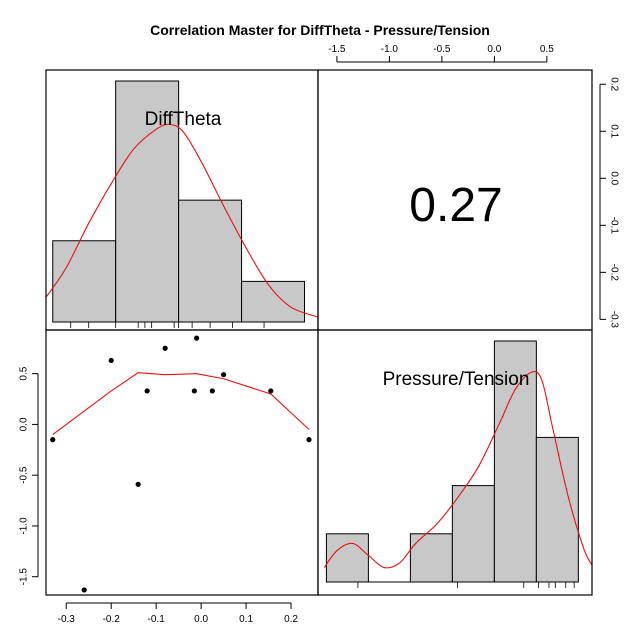 Image resolution: width=640 pixels, height=640 pixels. Describe the element at coordinates (67, 619) in the screenshot. I see `bottom-tick-label-0: -0.3` at that location.